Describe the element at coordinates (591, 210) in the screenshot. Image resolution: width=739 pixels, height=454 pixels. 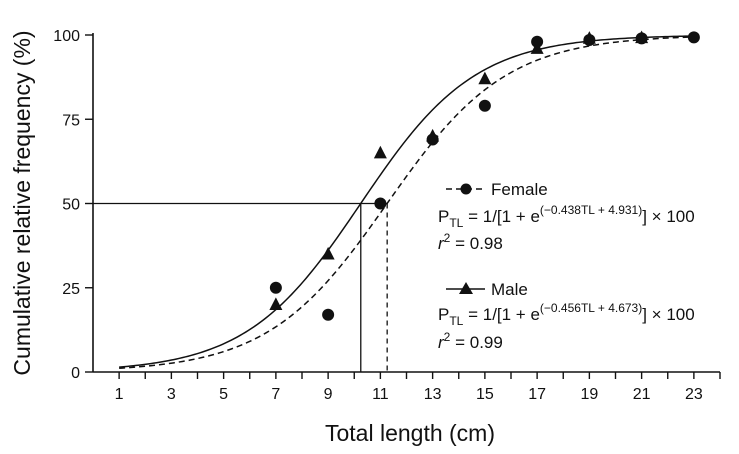
I see `female-eq-exp: (−0.438TL + 4.931)` at that location.